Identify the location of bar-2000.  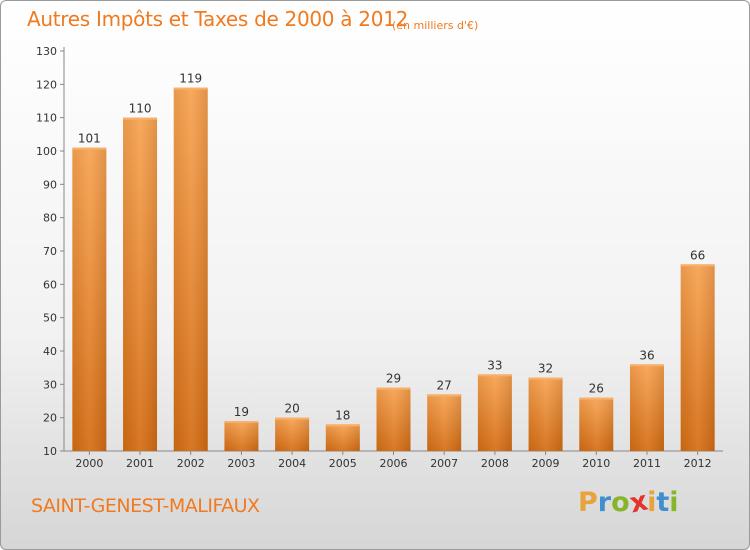
(89, 299).